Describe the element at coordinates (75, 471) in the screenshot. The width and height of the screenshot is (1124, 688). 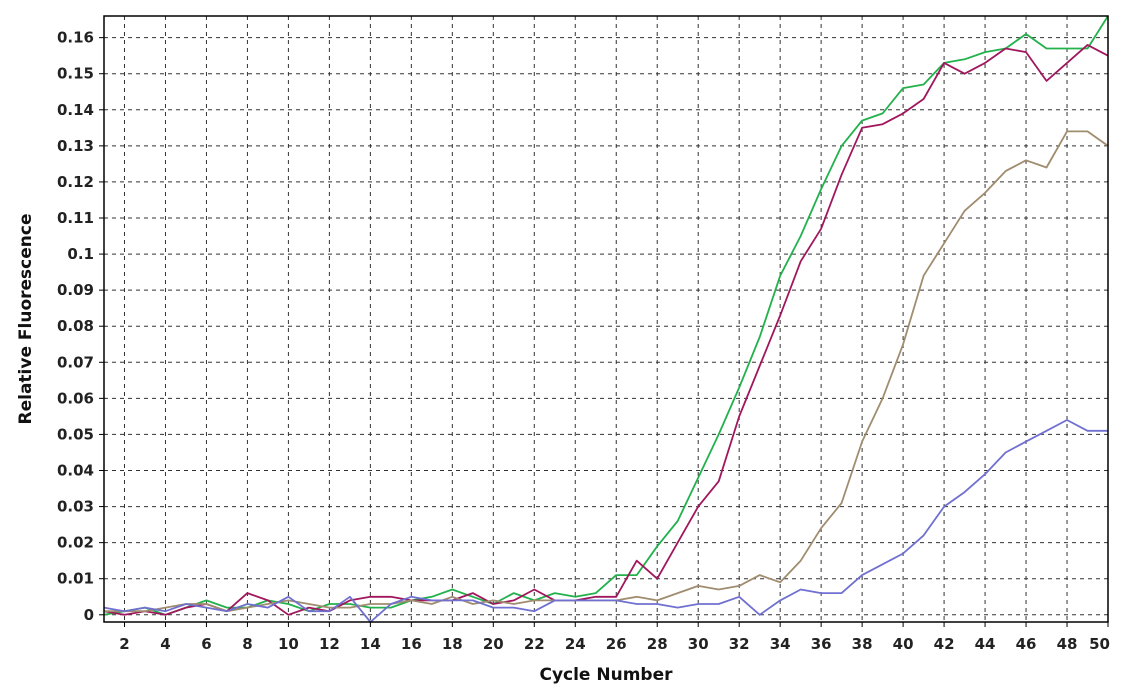
I see `y-tick-label: 0.04` at that location.